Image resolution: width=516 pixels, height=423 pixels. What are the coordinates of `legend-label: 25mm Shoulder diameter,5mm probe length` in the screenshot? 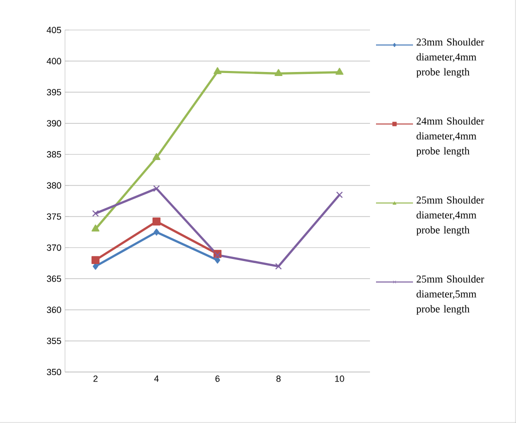 It's located at (450, 295).